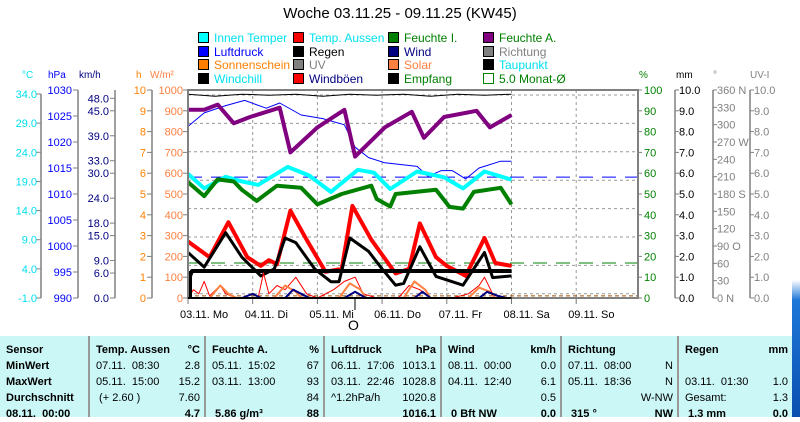  I want to click on x-tick-label: 06.11. Do, so click(397, 315).